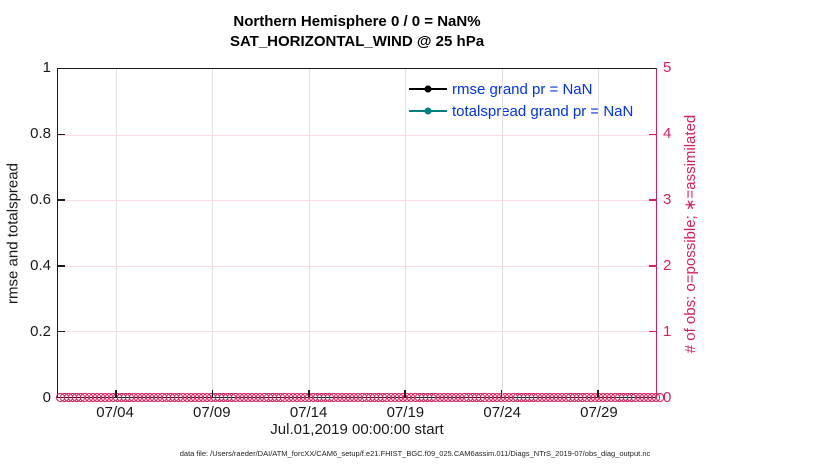  What do you see at coordinates (667, 265) in the screenshot?
I see `y-tick-label-right: 2` at bounding box center [667, 265].